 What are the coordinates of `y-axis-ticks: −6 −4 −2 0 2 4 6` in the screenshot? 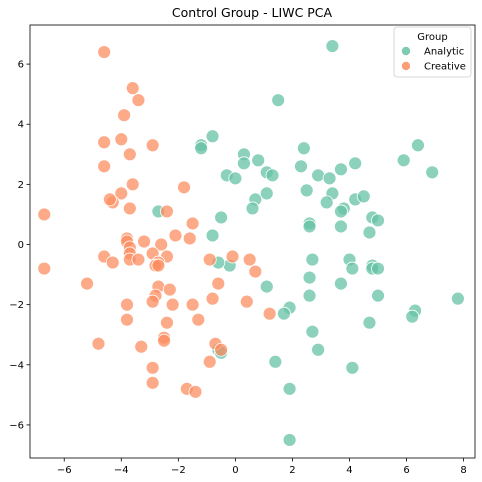 It's located at (19, 245).